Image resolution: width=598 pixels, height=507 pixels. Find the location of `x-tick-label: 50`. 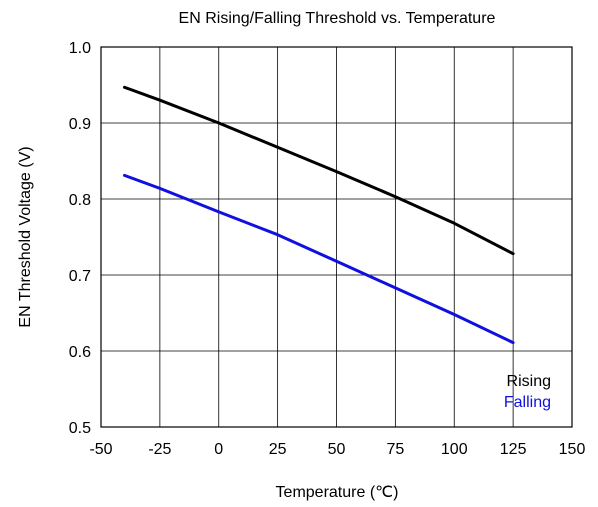

x-tick-label: 50 is located at coordinates (337, 449).